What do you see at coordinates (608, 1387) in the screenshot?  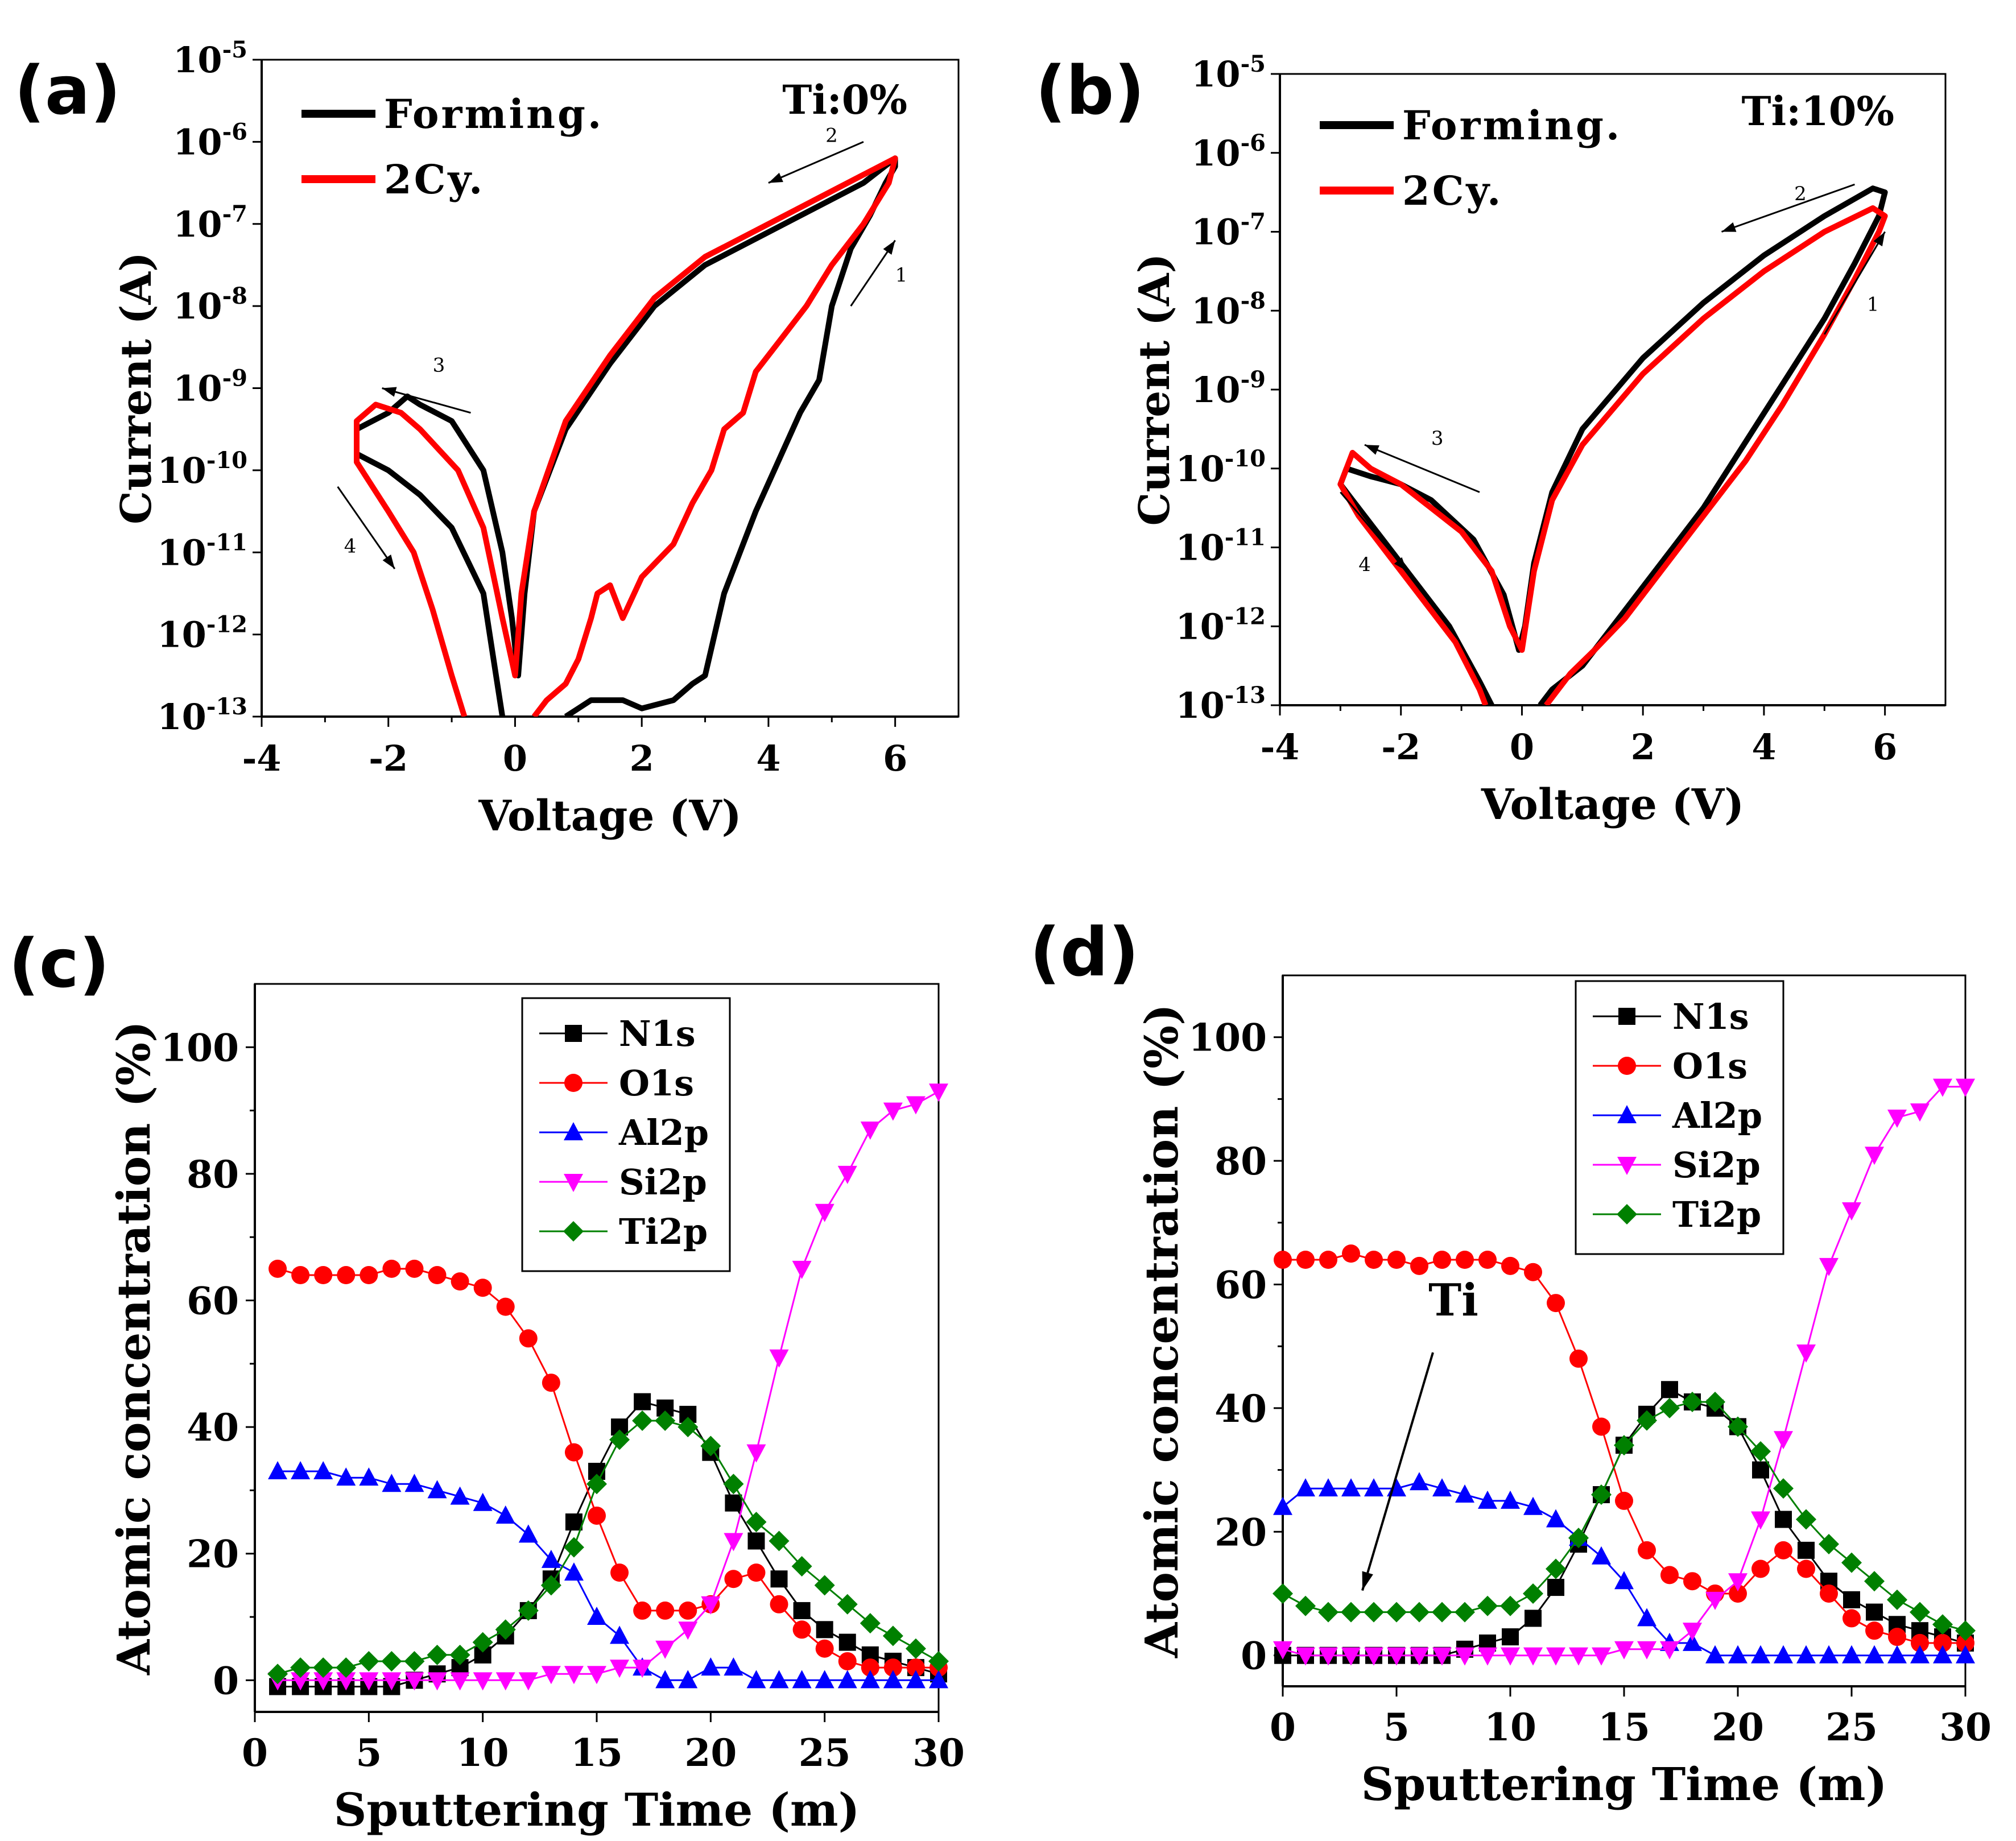 I see `series-si2p` at bounding box center [608, 1387].